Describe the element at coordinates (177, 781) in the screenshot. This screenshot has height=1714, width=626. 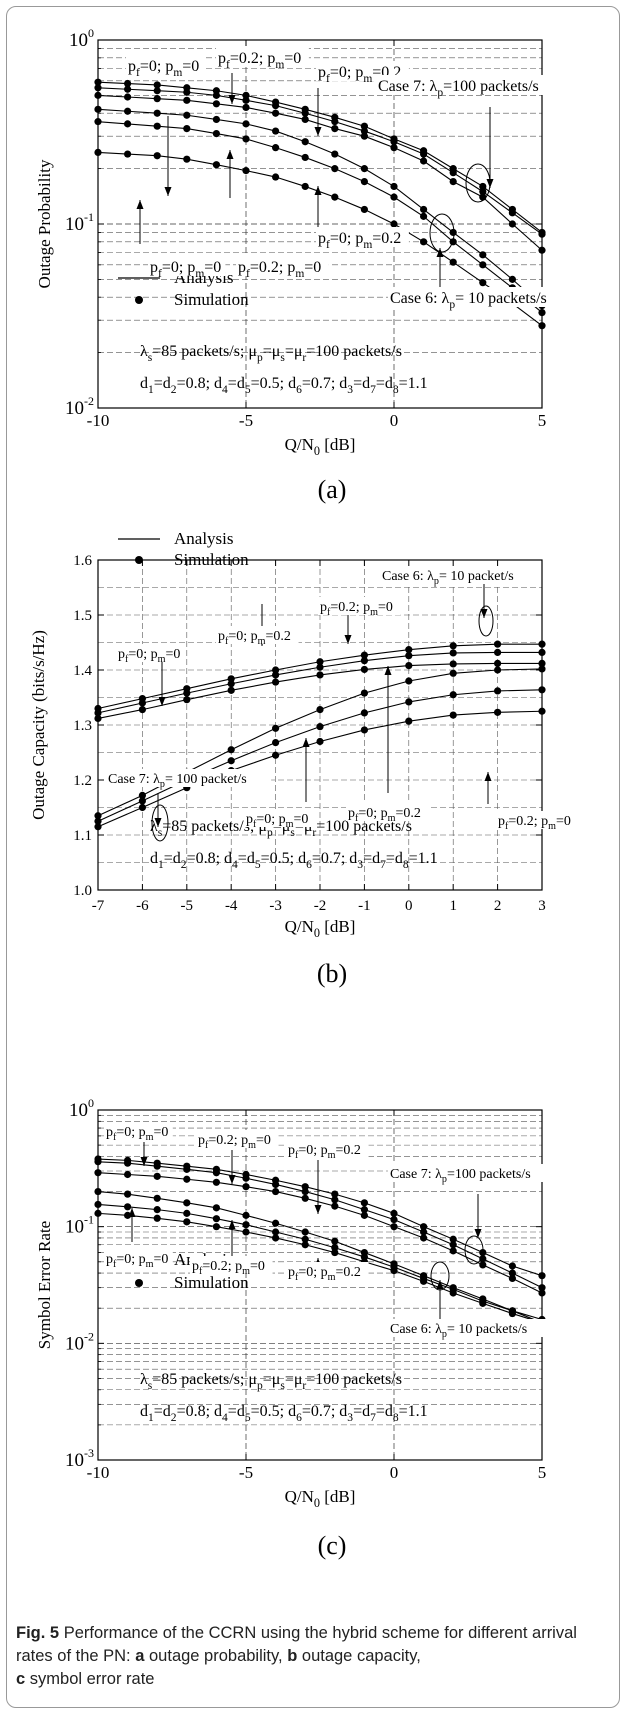
I see `annotation-label: Case 7: λp​= 100 packet/s` at that location.